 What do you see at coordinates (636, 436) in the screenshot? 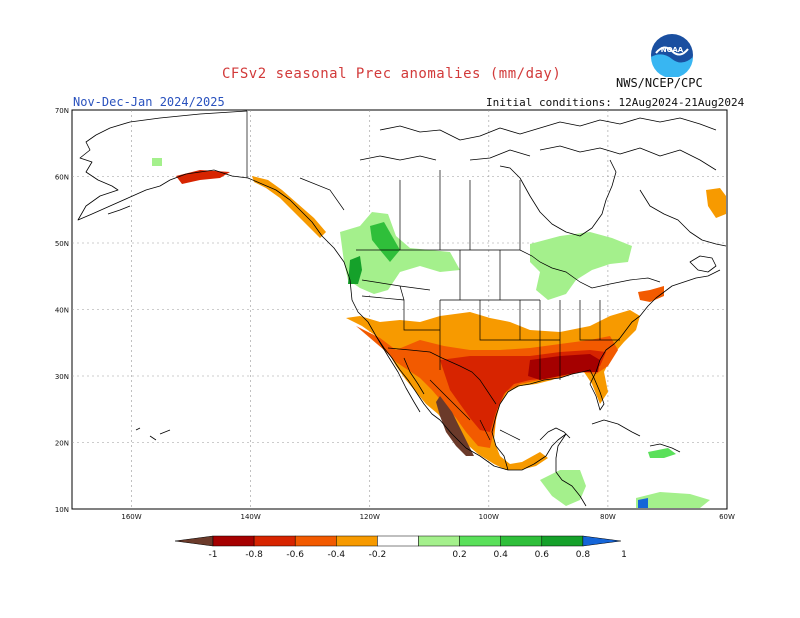
I see `cuba-coast` at bounding box center [636, 436].